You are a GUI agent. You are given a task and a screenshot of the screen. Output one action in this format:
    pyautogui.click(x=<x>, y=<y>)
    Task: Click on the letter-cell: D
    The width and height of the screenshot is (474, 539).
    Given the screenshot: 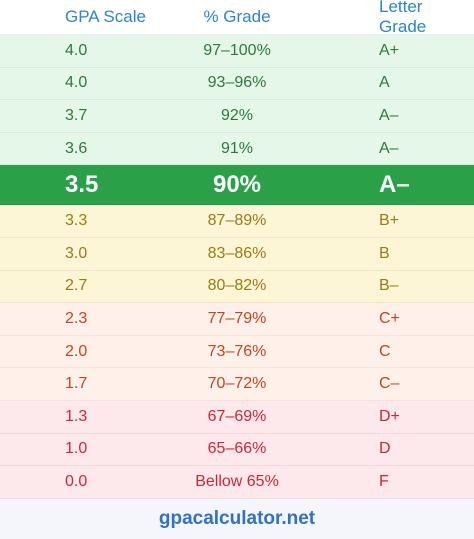 What is the action you would take?
    pyautogui.click(x=385, y=449)
    